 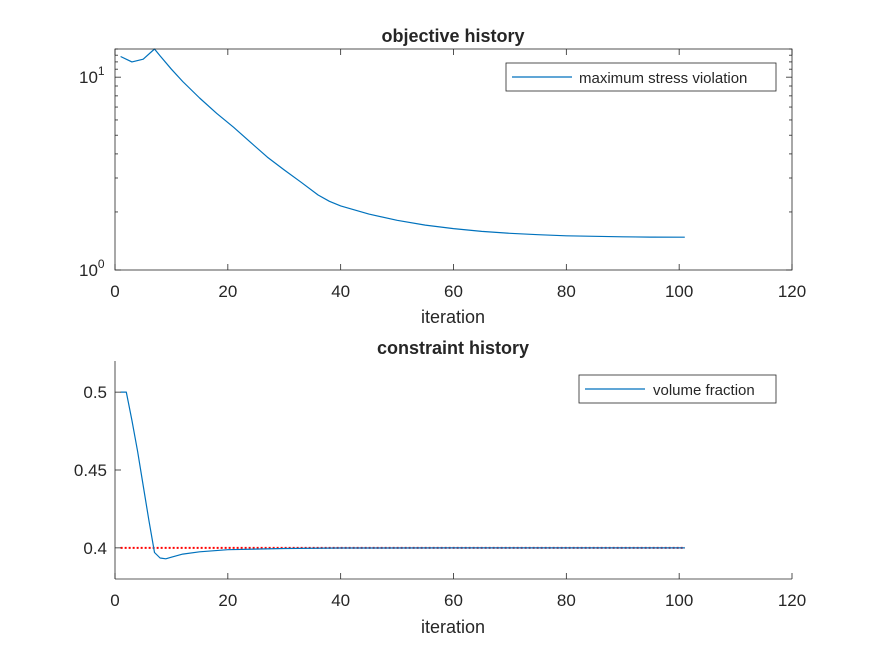 I want to click on objective-x-tick-label: 40, so click(x=340, y=291).